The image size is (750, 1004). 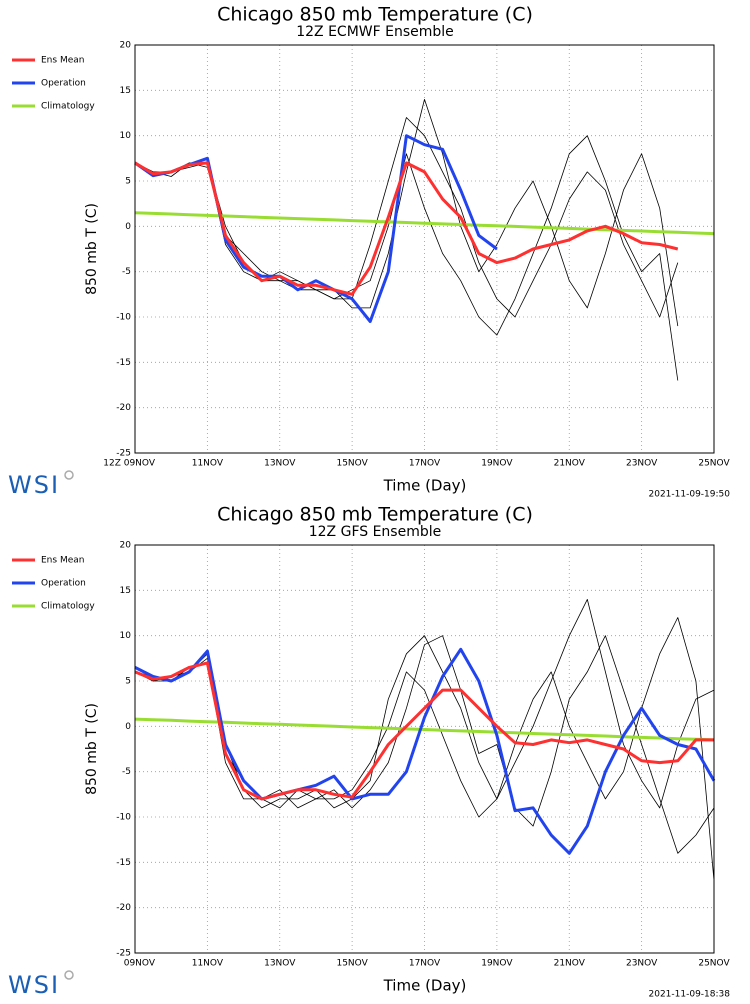 What do you see at coordinates (140, 964) in the screenshot?
I see `x-tick-label: 09NOV` at bounding box center [140, 964].